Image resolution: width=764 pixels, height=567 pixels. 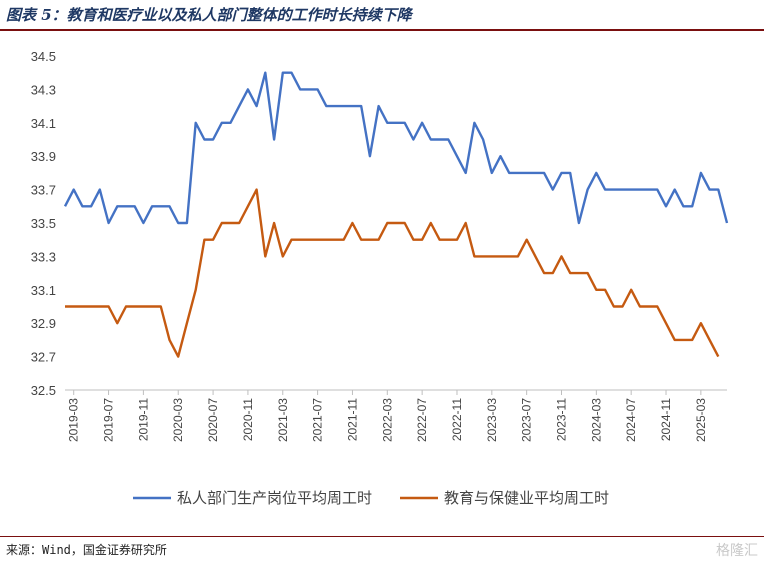 What do you see at coordinates (43, 390) in the screenshot?
I see `y-tick-label: 32.5` at bounding box center [43, 390].